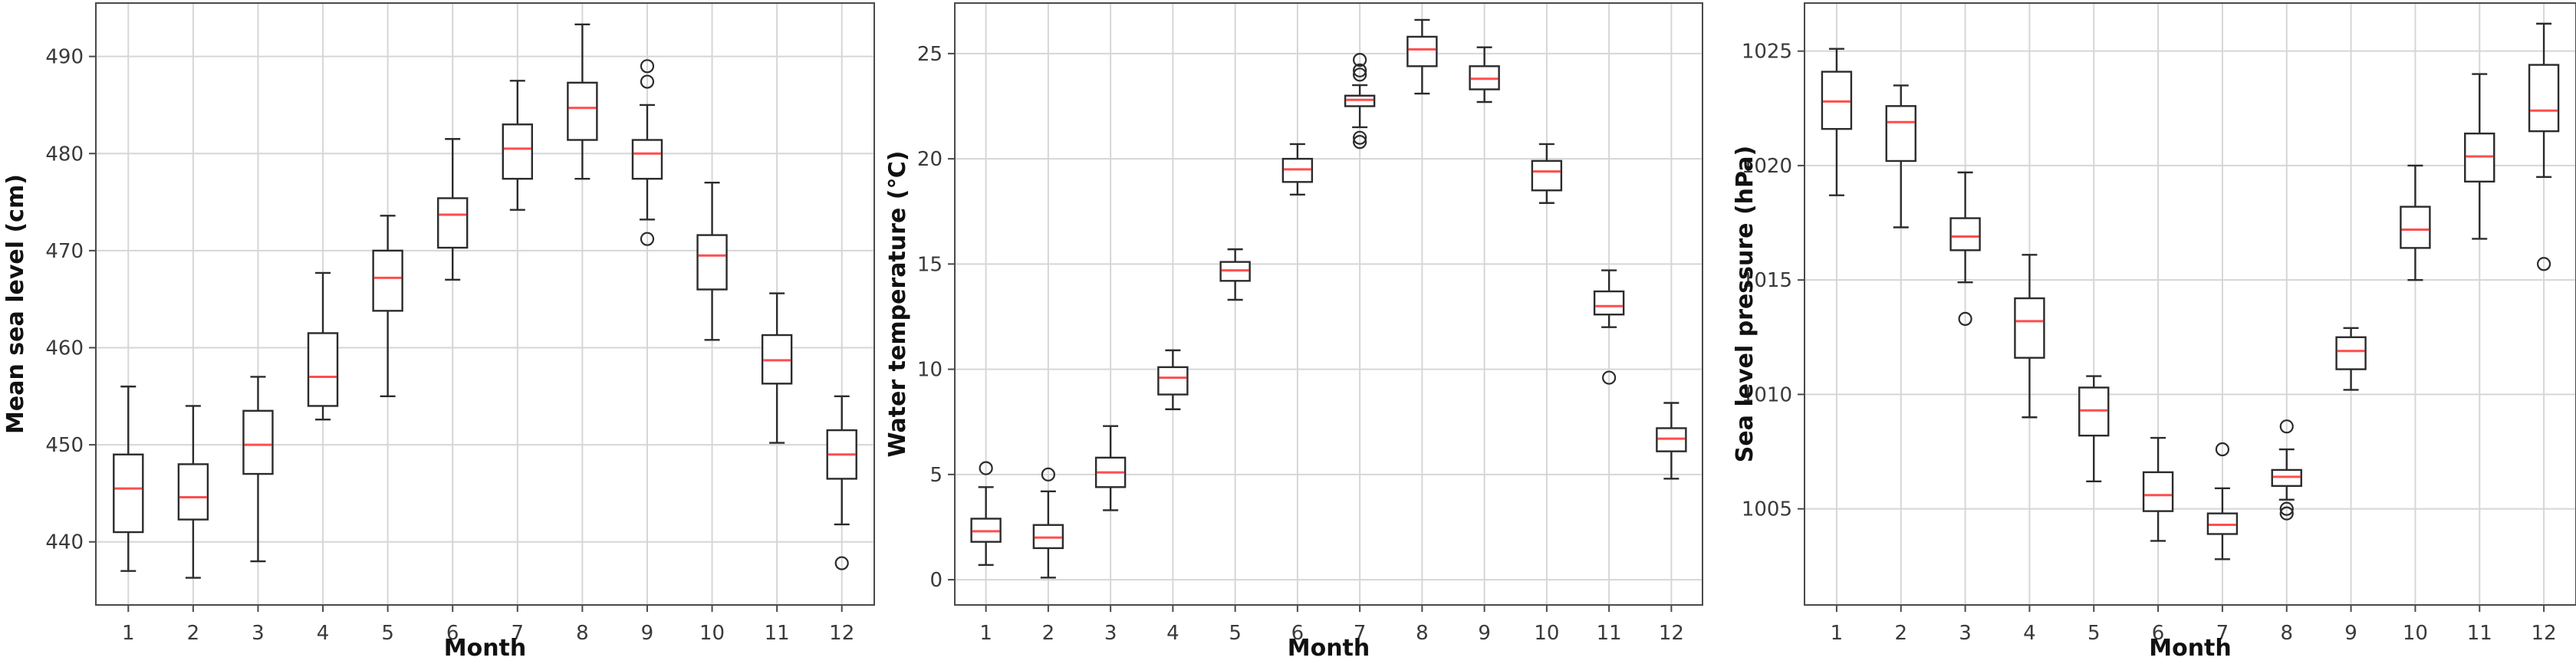 This screenshot has width=2576, height=664. I want to click on x-tick-label: 6, so click(2158, 633).